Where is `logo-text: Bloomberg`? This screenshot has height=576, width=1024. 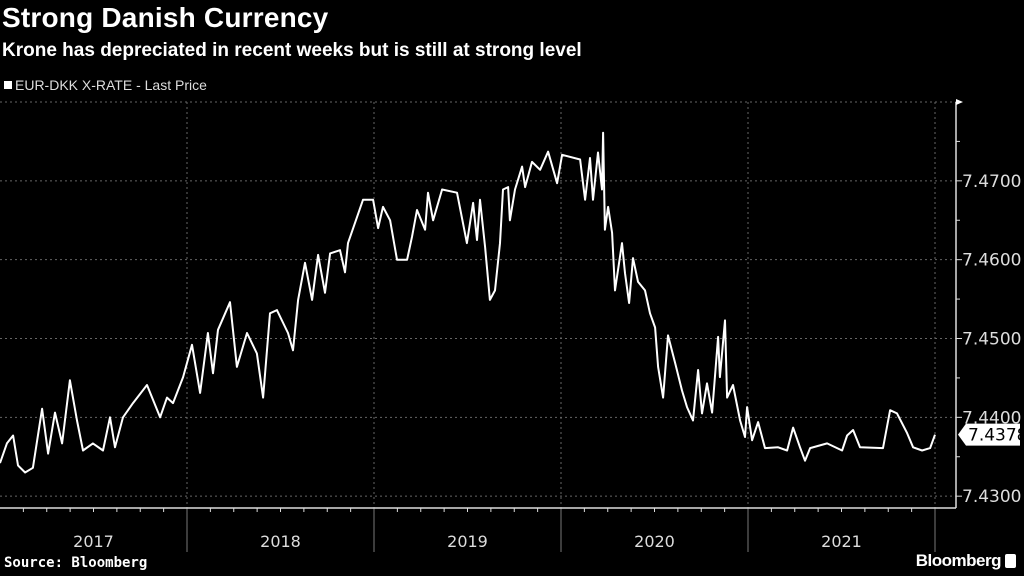
logo-text: Bloomberg is located at coordinates (958, 560).